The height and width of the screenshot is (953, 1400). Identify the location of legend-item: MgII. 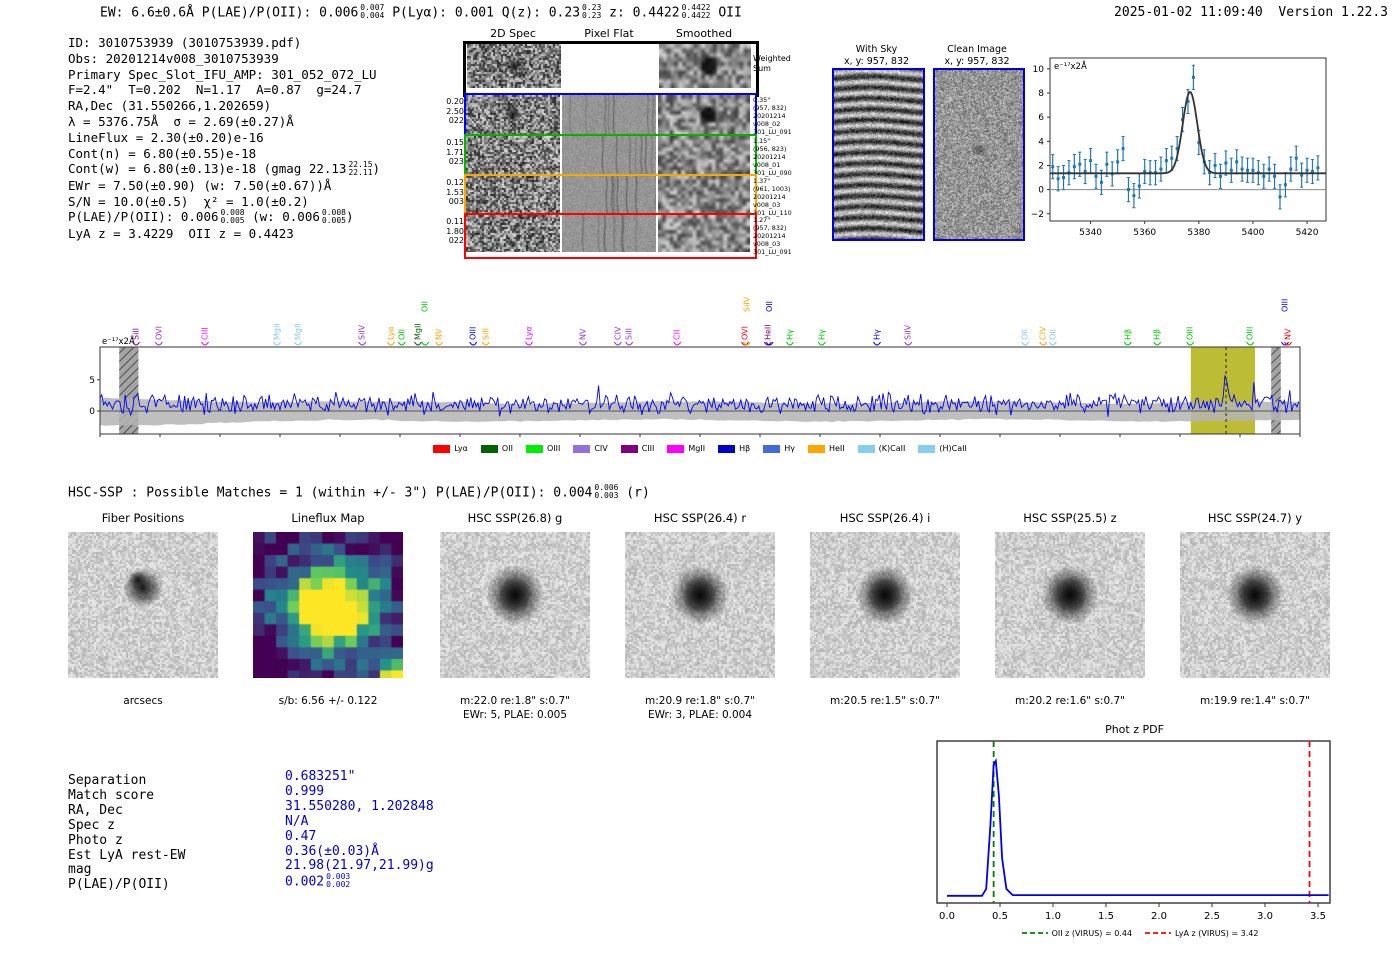
(686, 448).